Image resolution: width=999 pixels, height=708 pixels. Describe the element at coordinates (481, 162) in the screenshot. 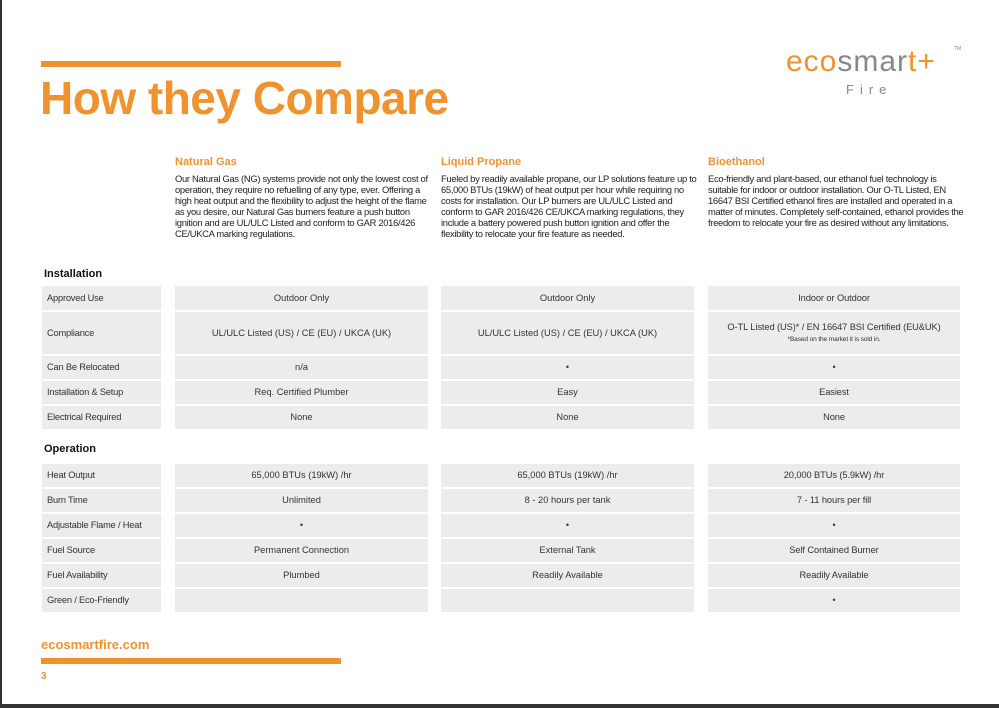

I see `column-heading-liquid-propane: Liquid Propane` at that location.